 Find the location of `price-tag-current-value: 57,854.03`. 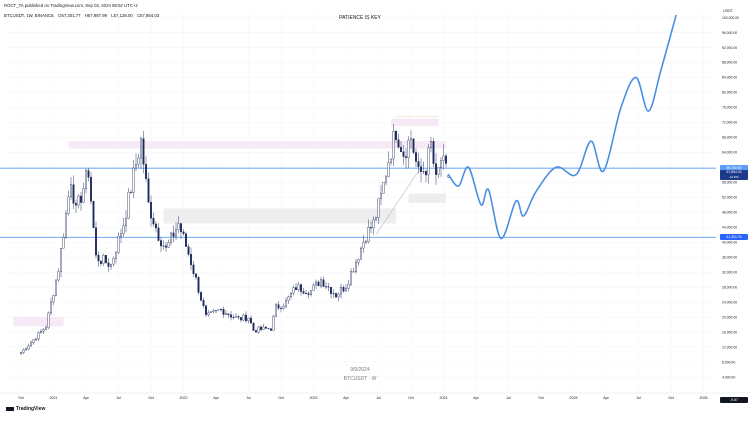

price-tag-current-value: 57,854.03 is located at coordinates (734, 172).